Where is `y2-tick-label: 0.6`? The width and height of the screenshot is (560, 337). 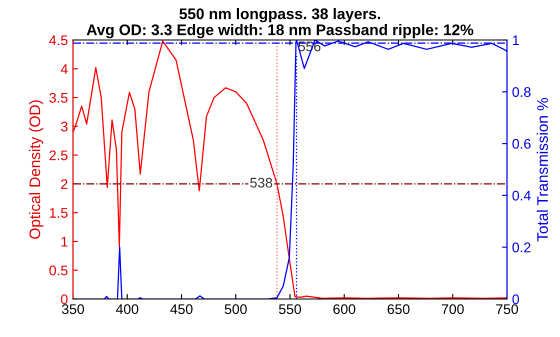
y2-tick-label: 0.6 is located at coordinates (521, 143).